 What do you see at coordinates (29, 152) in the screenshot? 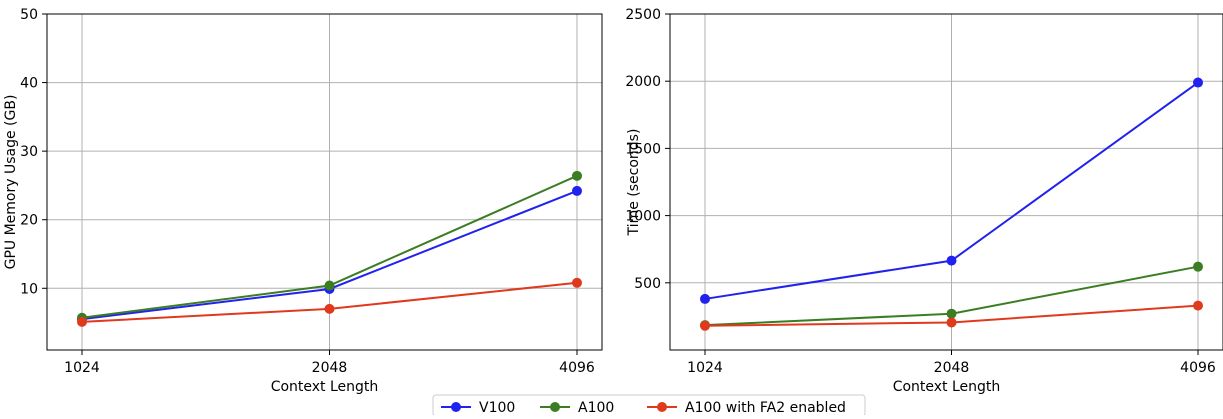
I see `y-tick-label: 30` at bounding box center [29, 152].